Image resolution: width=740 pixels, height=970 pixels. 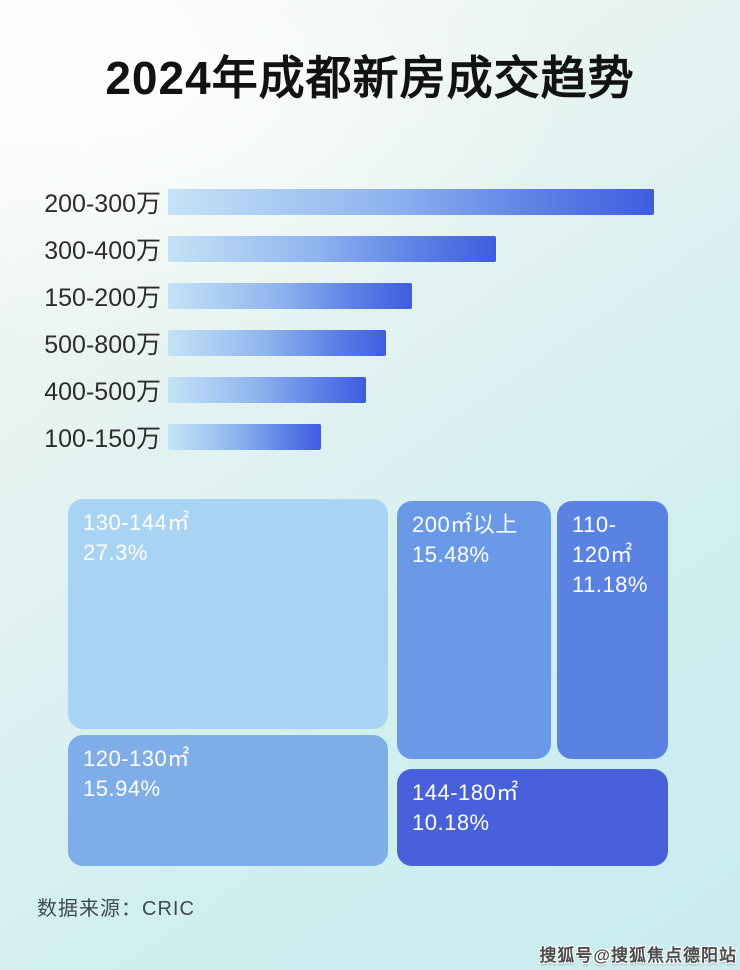 I want to click on bar-row: 100-150万, so click(x=370, y=438).